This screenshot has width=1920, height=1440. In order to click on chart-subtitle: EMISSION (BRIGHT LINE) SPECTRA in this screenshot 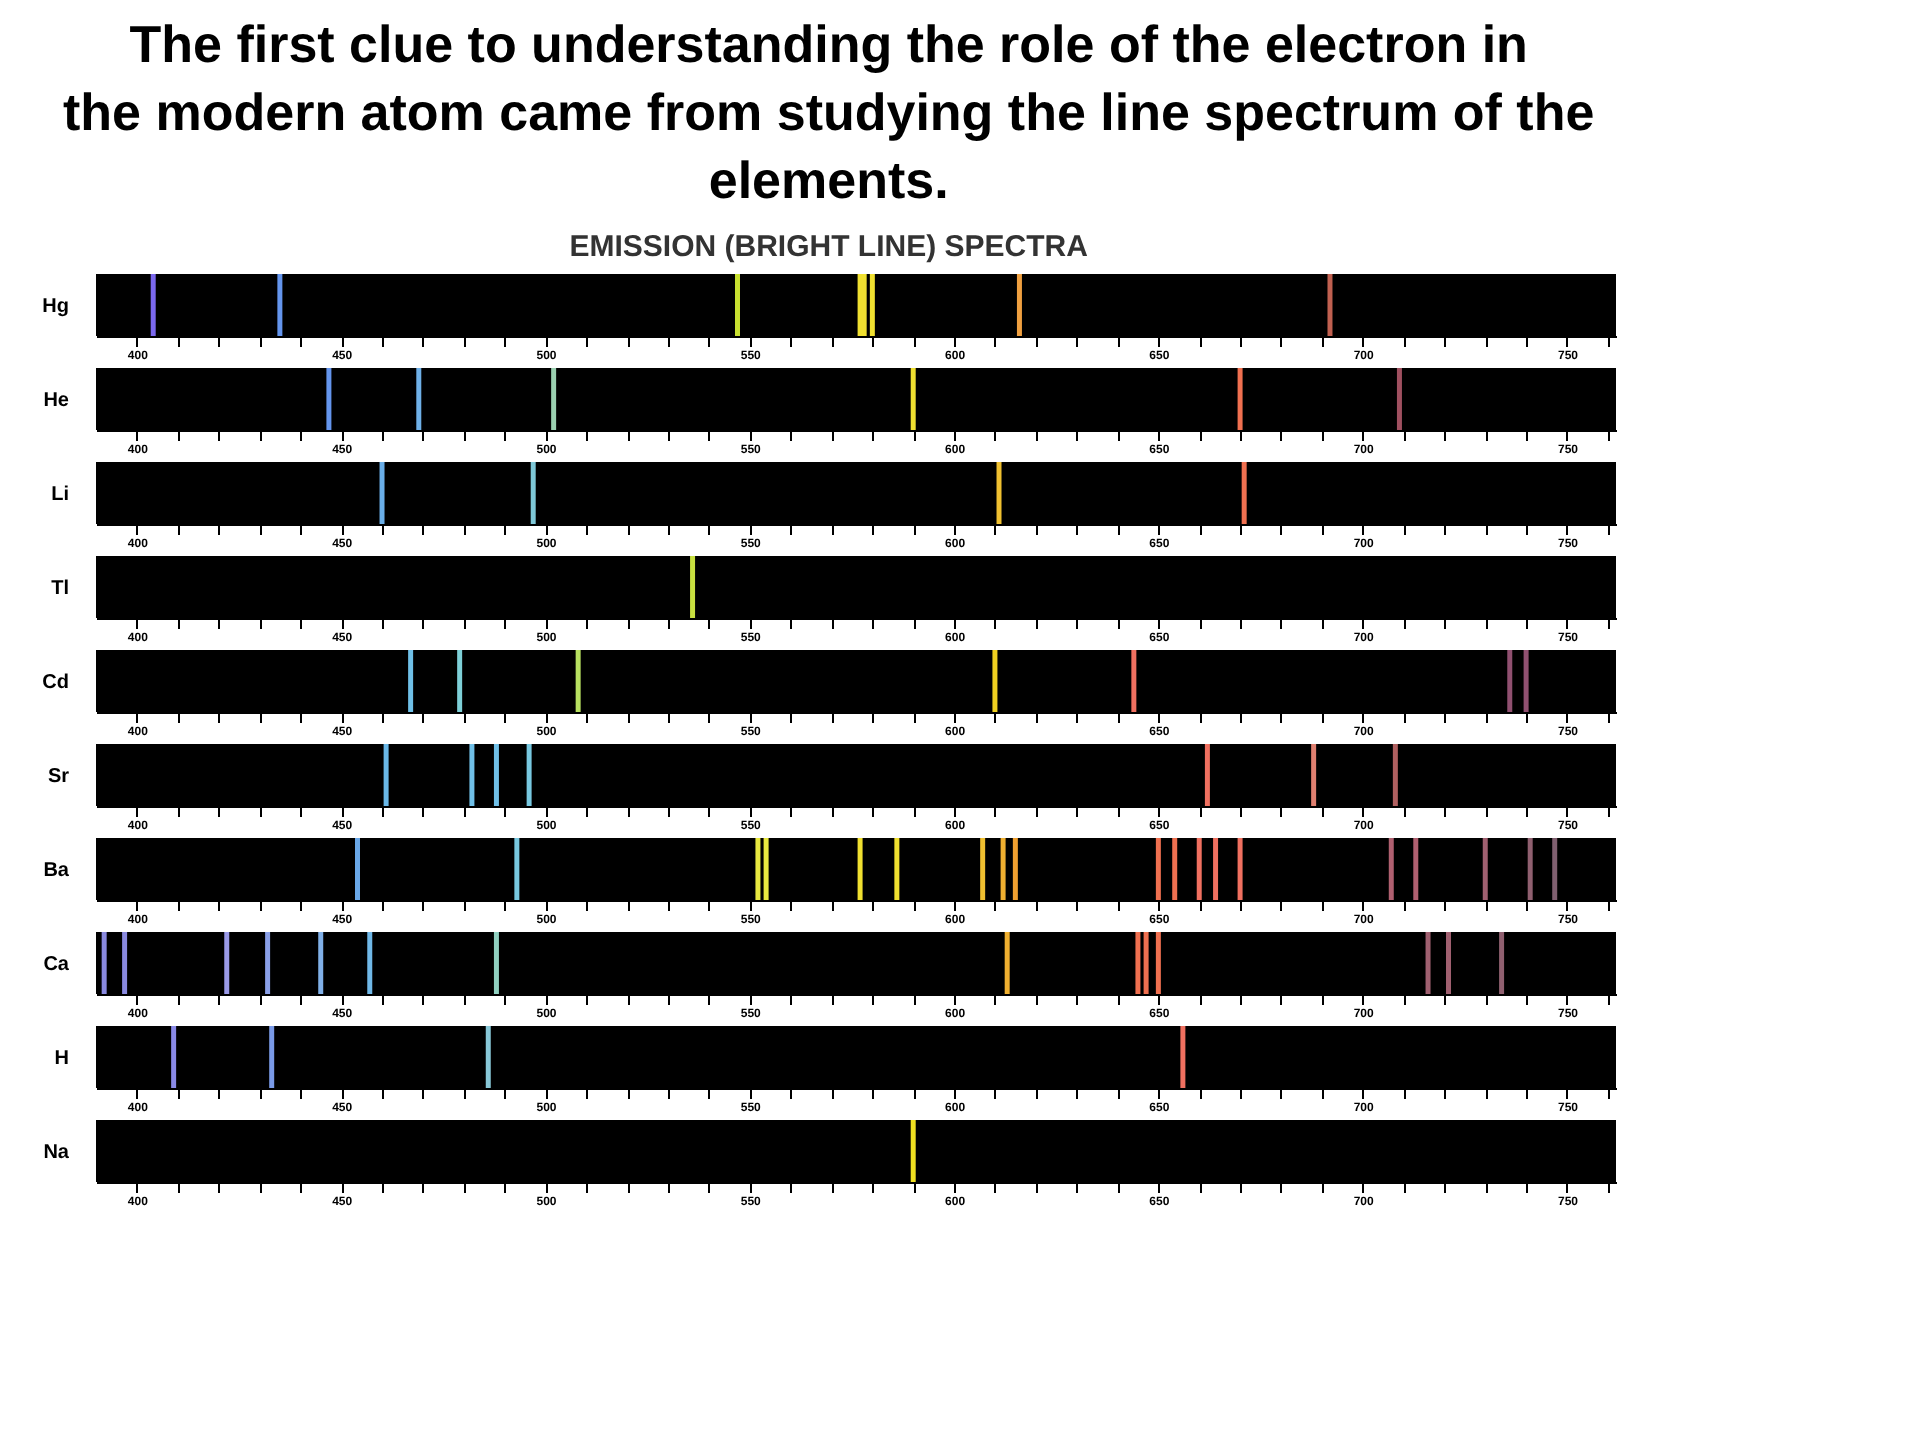, I will do `click(829, 247)`.